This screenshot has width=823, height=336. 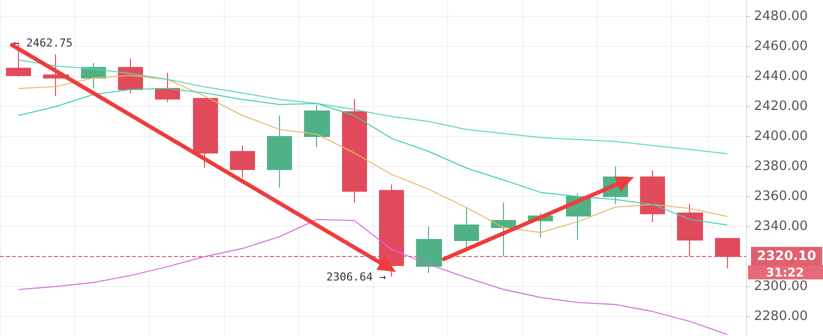 What do you see at coordinates (781, 196) in the screenshot?
I see `y-tick-label: 2360.00` at bounding box center [781, 196].